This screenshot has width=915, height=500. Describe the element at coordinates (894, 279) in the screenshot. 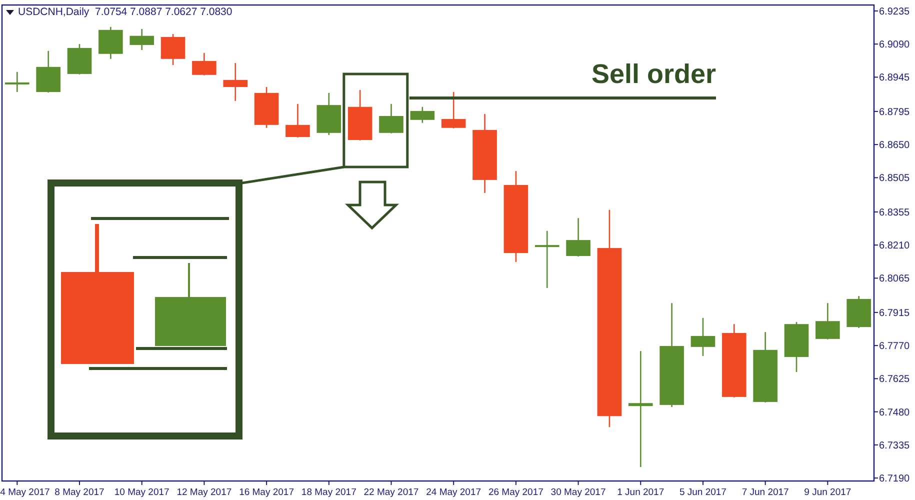

I see `y-tick-label: 6.8065` at that location.